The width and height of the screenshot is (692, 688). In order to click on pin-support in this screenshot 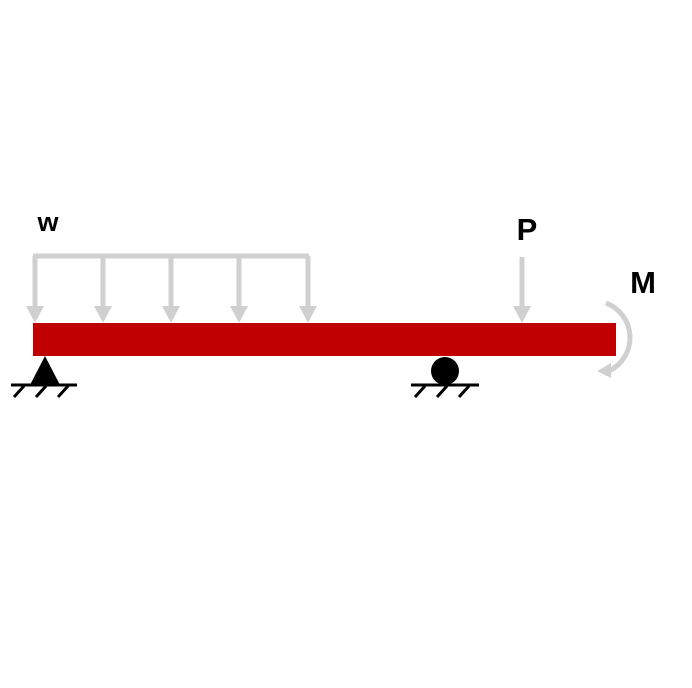, I will do `click(44, 377)`.